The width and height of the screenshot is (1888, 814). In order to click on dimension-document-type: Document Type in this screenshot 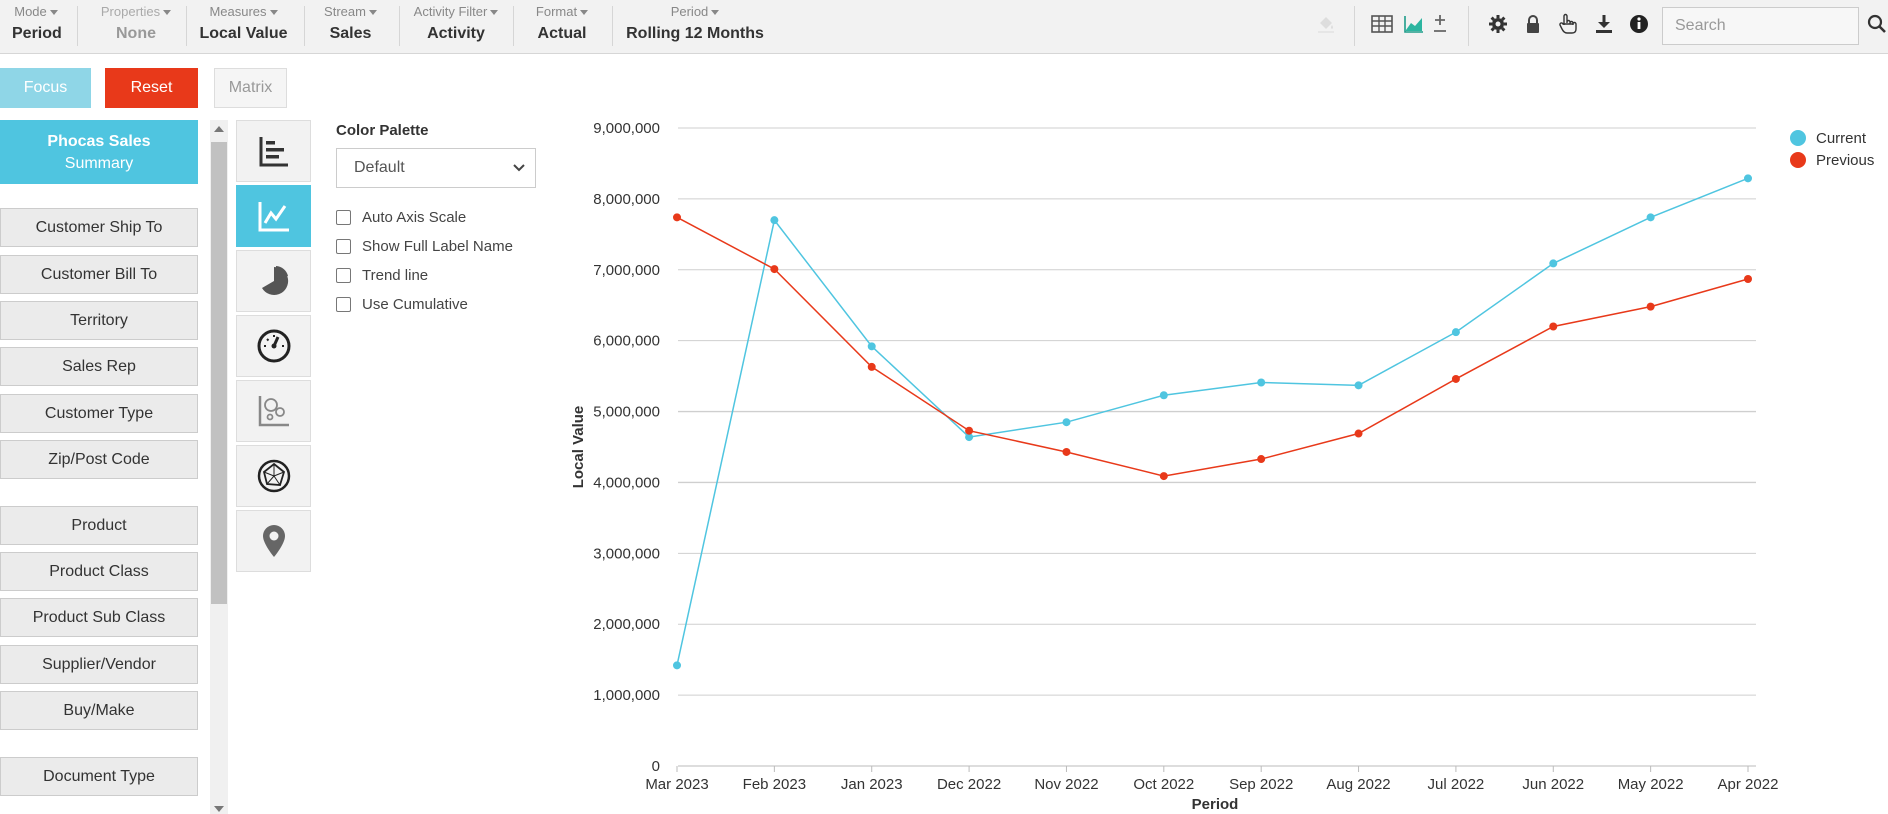, I will do `click(99, 776)`.